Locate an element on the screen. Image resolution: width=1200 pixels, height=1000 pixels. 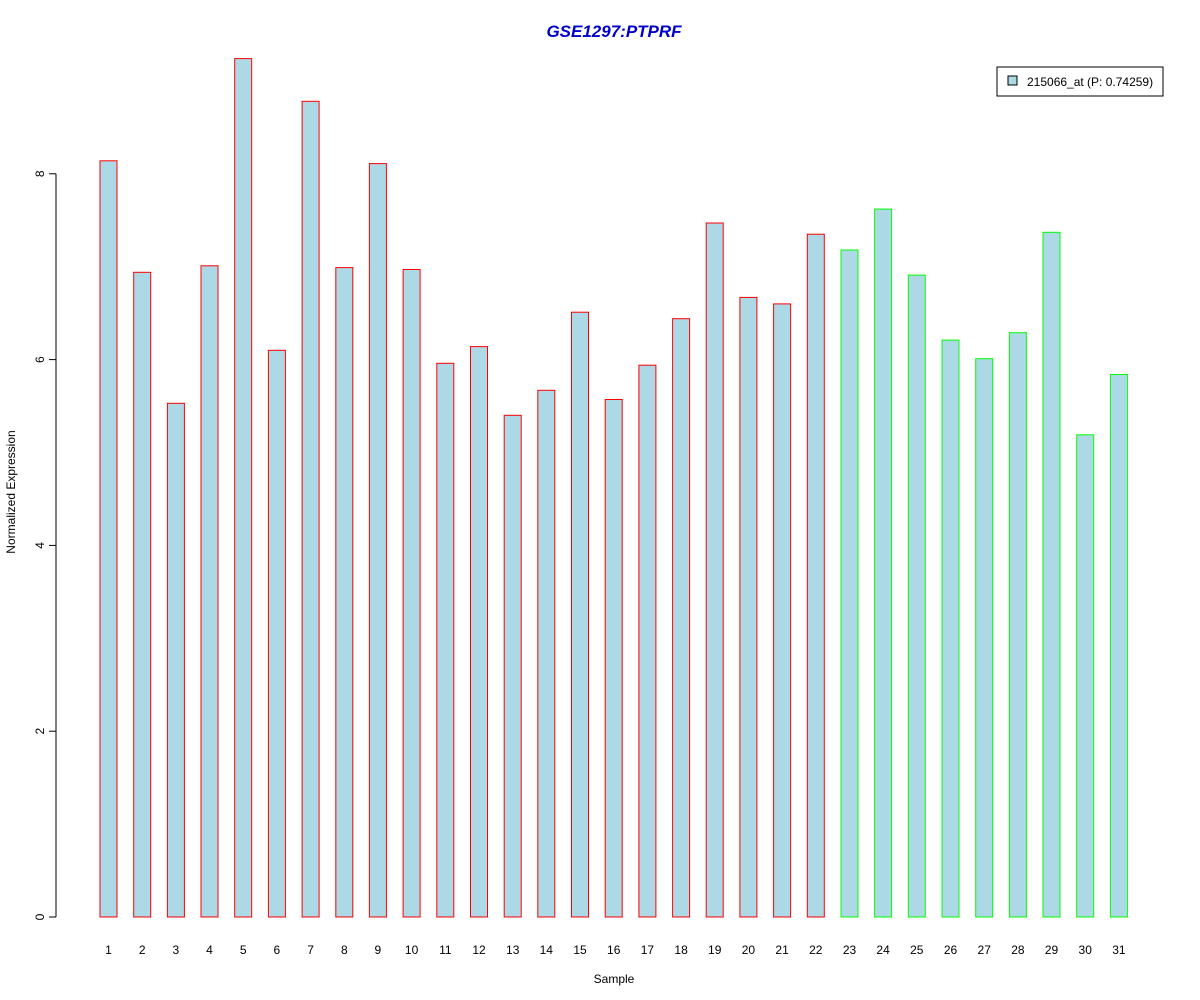
x-tick-label: 28 is located at coordinates (1018, 950).